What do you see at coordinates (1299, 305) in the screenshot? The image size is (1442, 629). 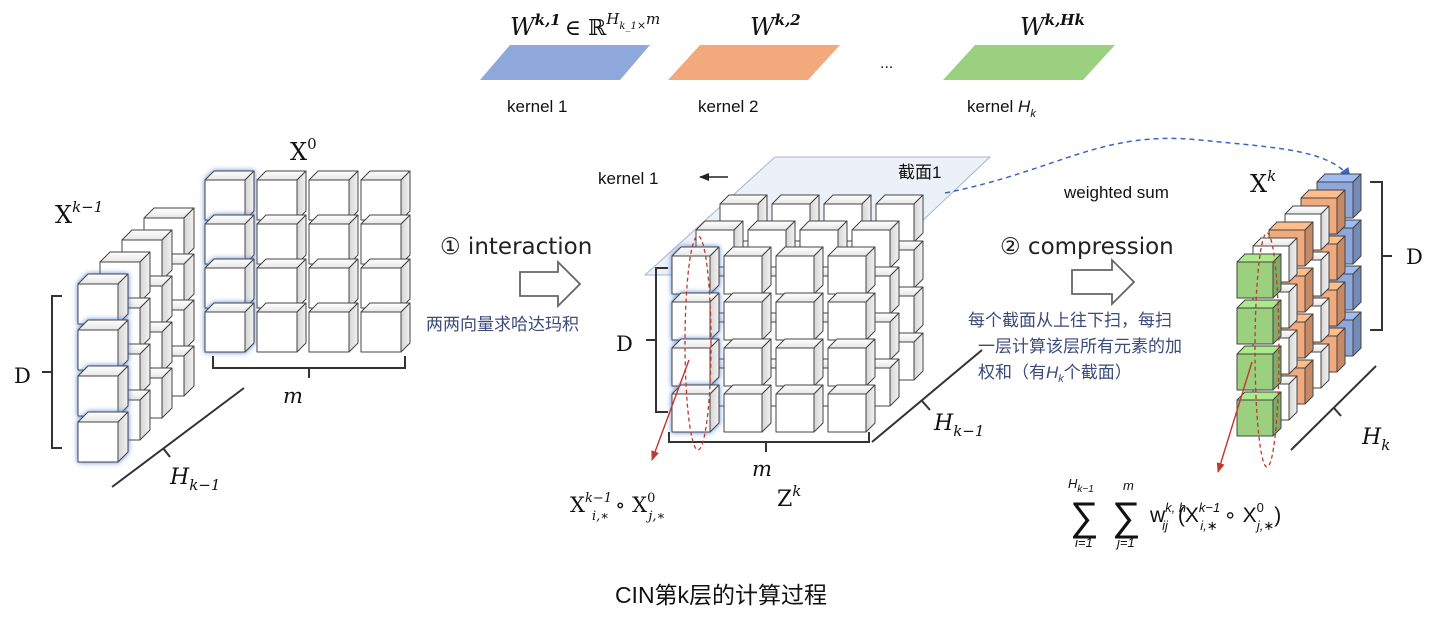 I see `x-k-cubes` at bounding box center [1299, 305].